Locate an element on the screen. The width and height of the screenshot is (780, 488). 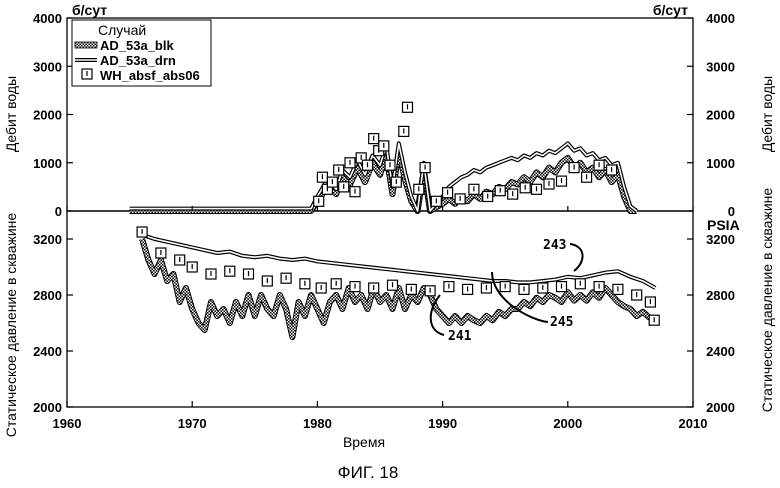
figure-caption: ФИГ. 18 is located at coordinates (368, 472).